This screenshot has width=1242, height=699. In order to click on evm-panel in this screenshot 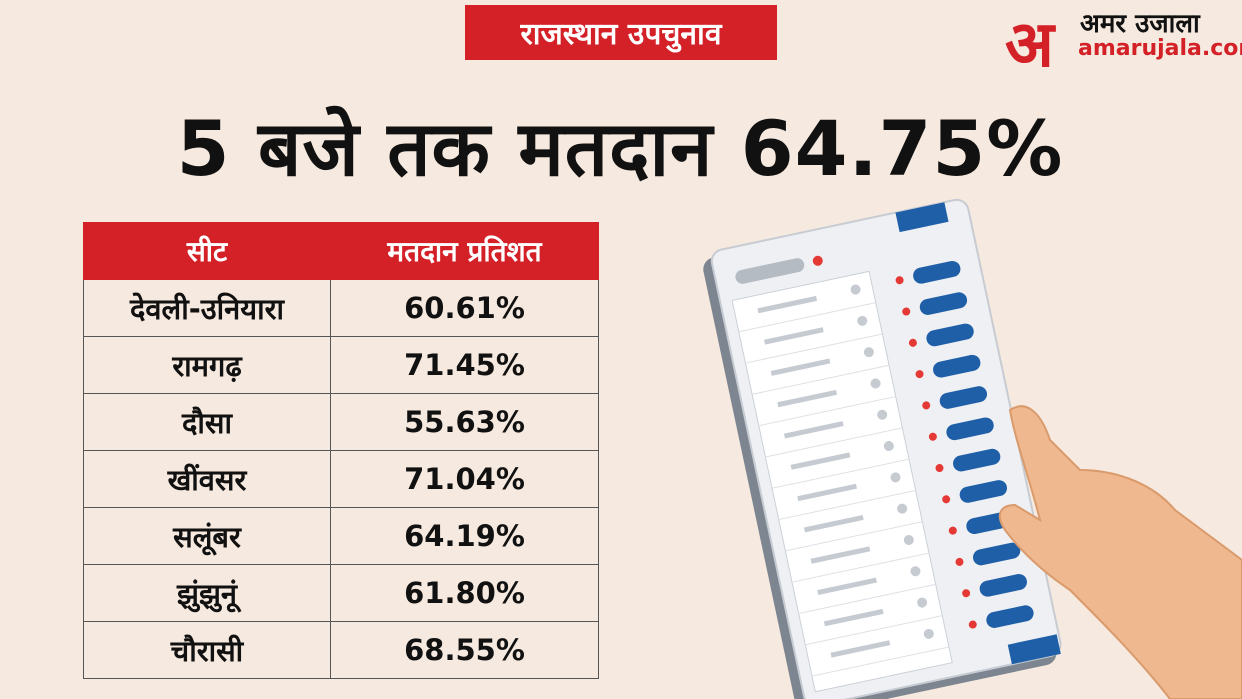, I will do `click(842, 481)`.